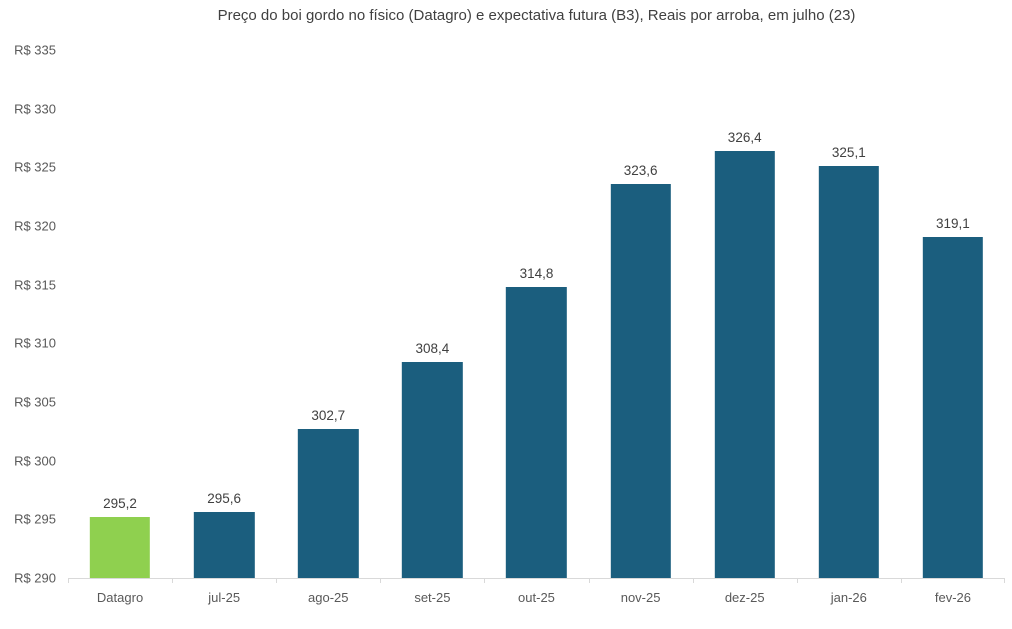 This screenshot has height=629, width=1012. I want to click on y-axis-tick-label: R$ 300, so click(35, 461).